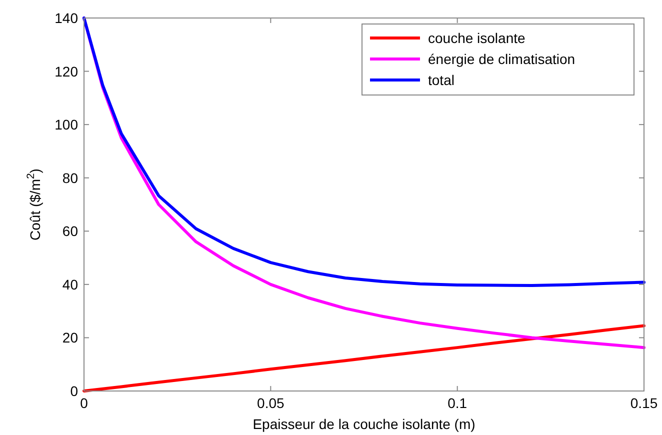  What do you see at coordinates (66, 18) in the screenshot?
I see `y-tick-label: 140` at bounding box center [66, 18].